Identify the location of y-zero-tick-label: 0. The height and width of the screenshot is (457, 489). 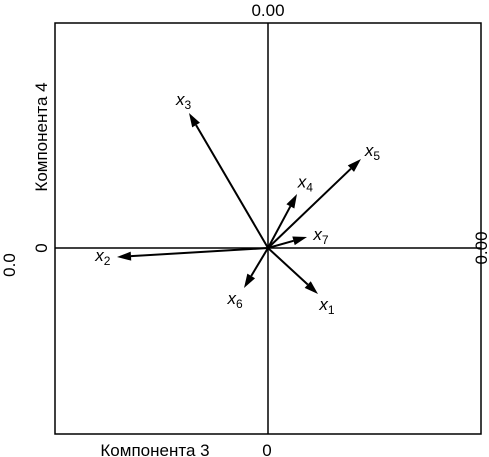
(41, 247).